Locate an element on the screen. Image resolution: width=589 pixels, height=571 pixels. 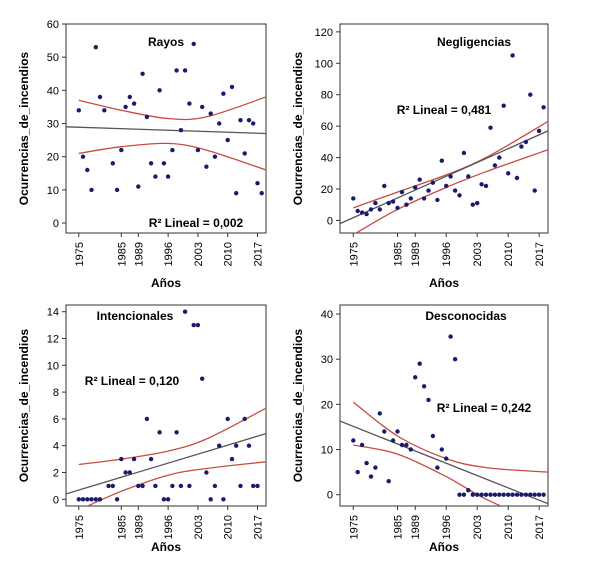
r2-label: R² Lineal = 0,120 is located at coordinates (132, 381).